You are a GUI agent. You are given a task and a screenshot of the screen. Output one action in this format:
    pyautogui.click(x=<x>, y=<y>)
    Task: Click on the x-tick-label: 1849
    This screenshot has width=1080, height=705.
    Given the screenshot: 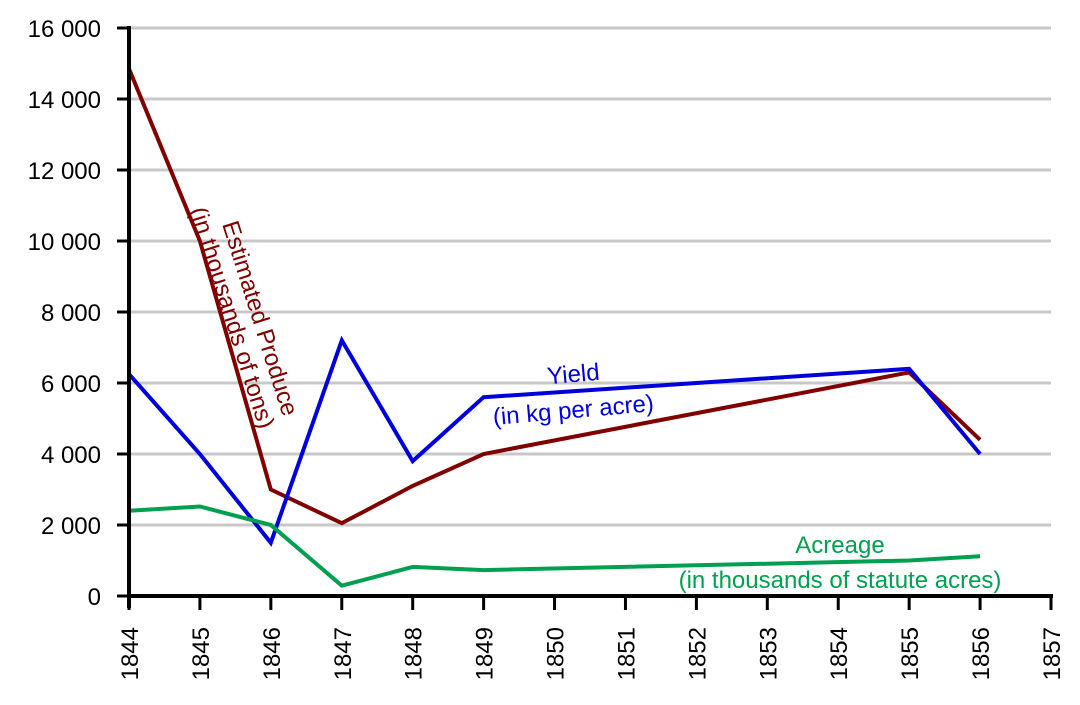 What is the action you would take?
    pyautogui.click(x=485, y=653)
    